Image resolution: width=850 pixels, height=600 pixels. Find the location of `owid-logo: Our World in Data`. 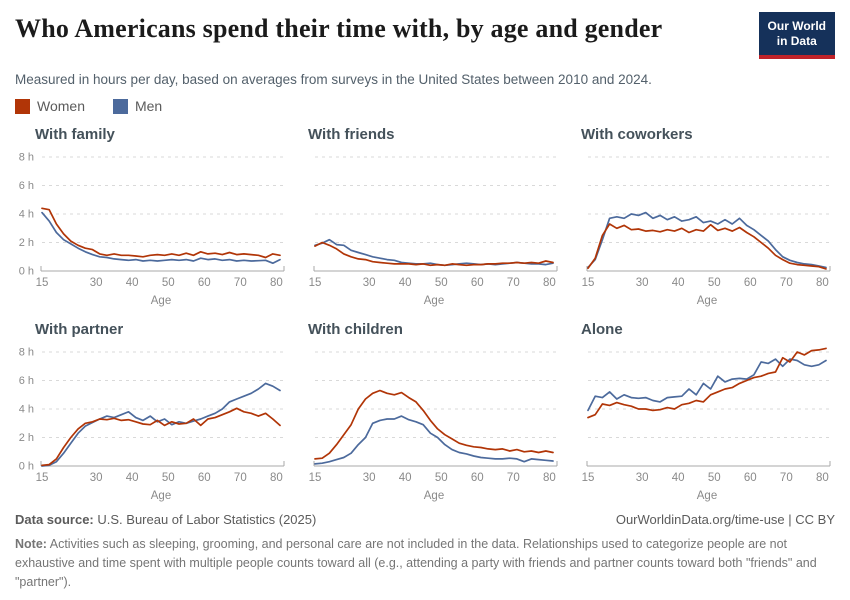

owid-logo: Our World in Data is located at coordinates (796, 35).